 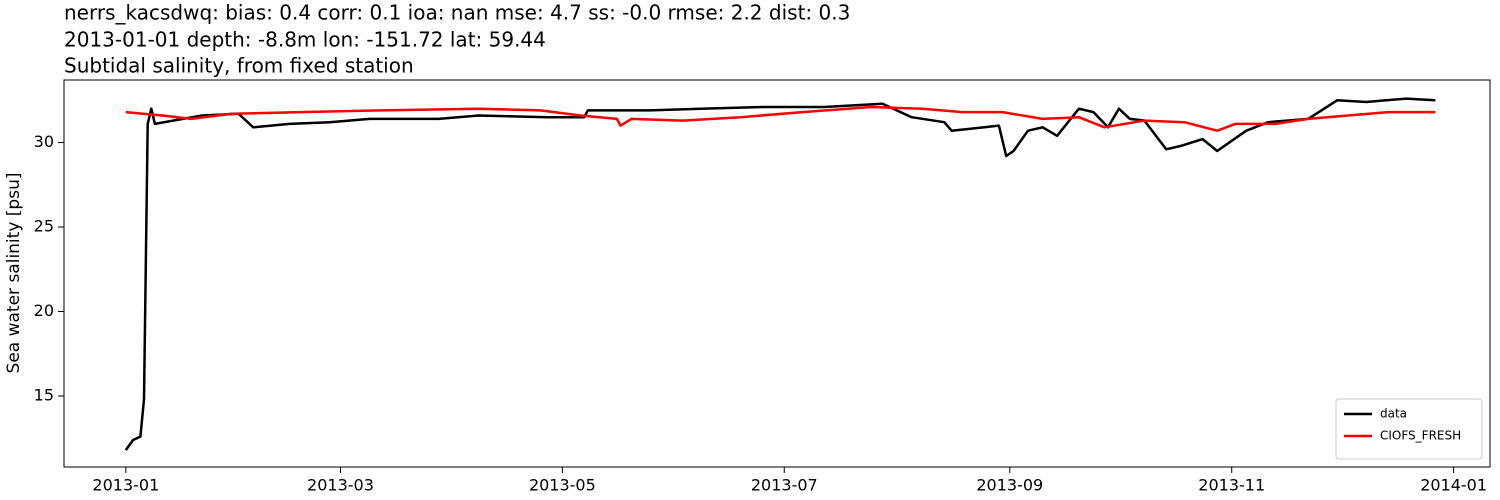 I want to click on x-tick-label: 2013-07, so click(x=784, y=485).